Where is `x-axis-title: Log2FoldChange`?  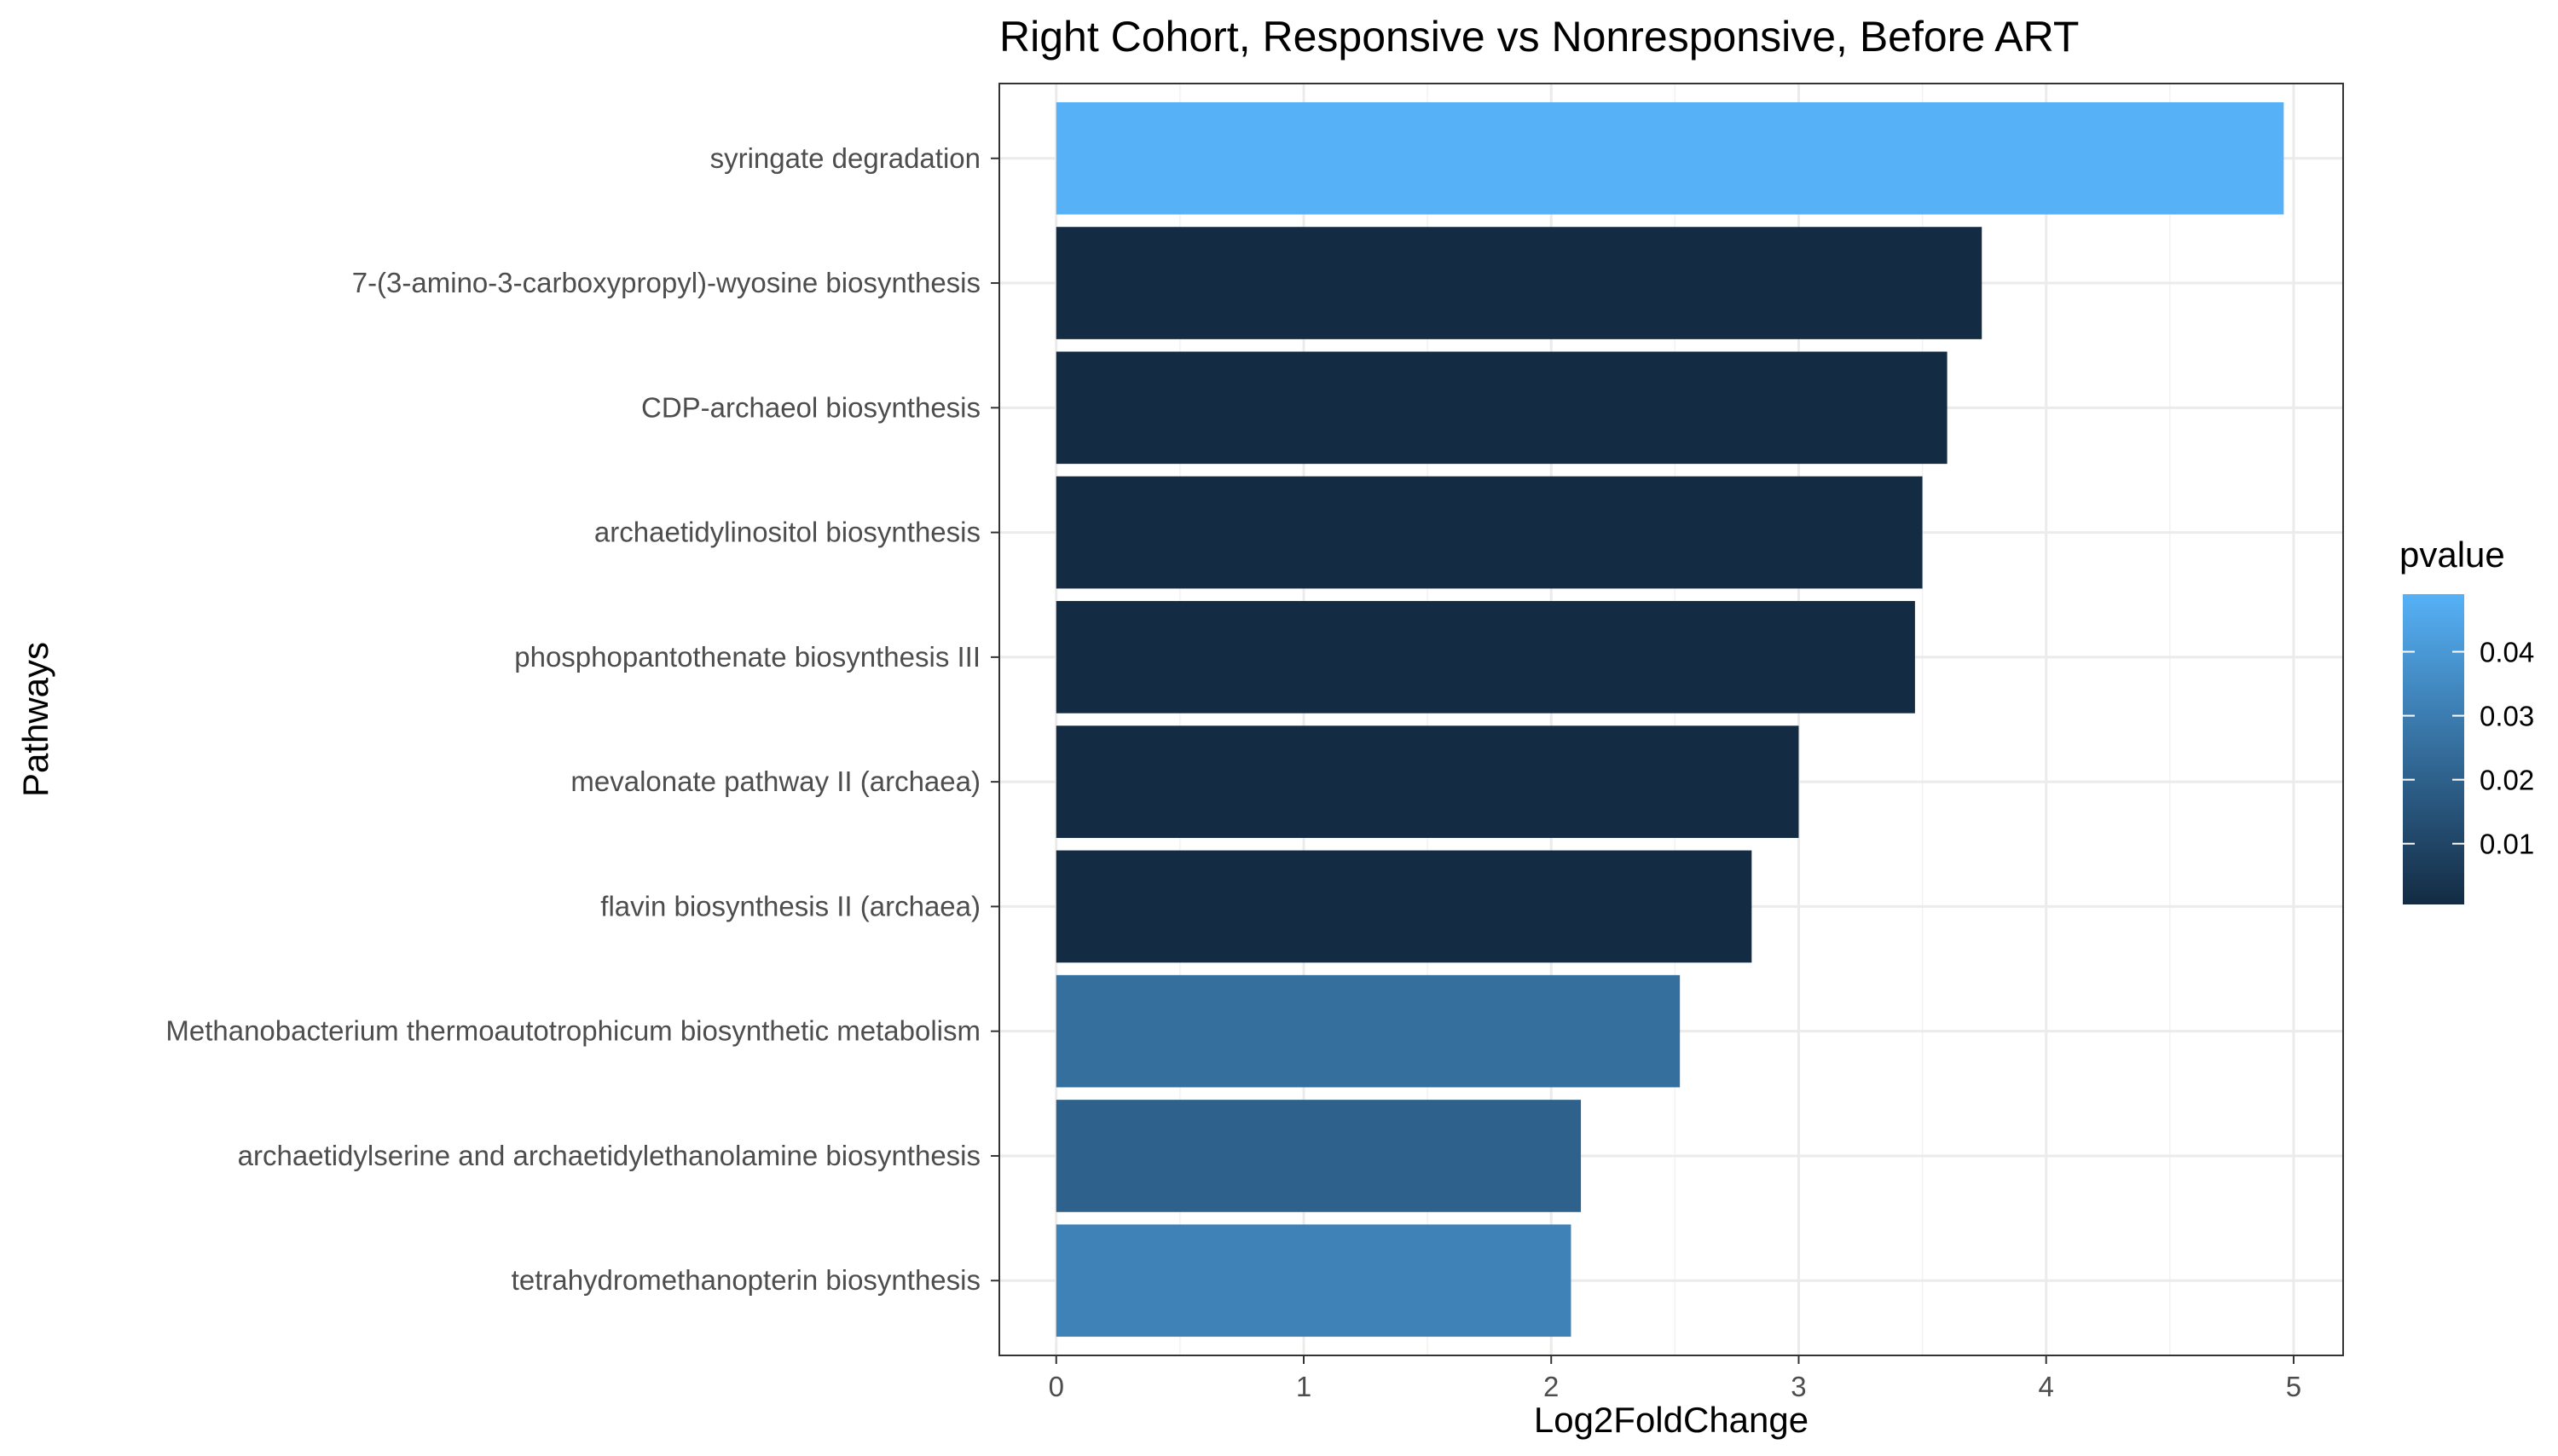
x-axis-title: Log2FoldChange is located at coordinates (1671, 1420).